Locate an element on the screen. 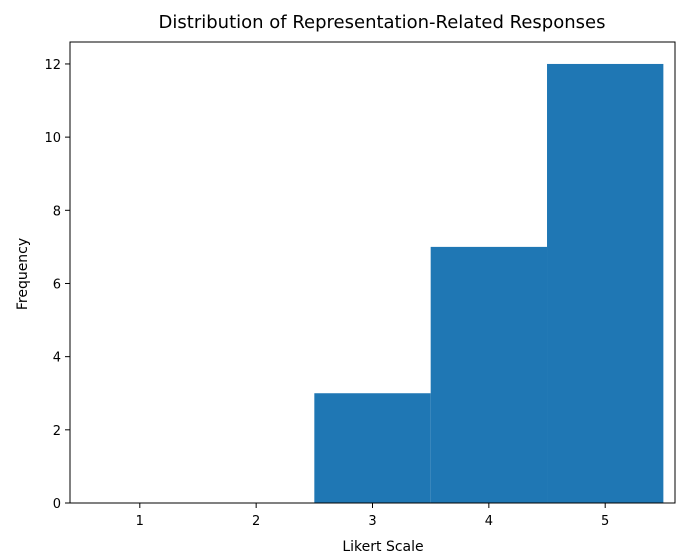 This screenshot has width=683, height=558. y-tick-label-6: 12 is located at coordinates (52, 65).